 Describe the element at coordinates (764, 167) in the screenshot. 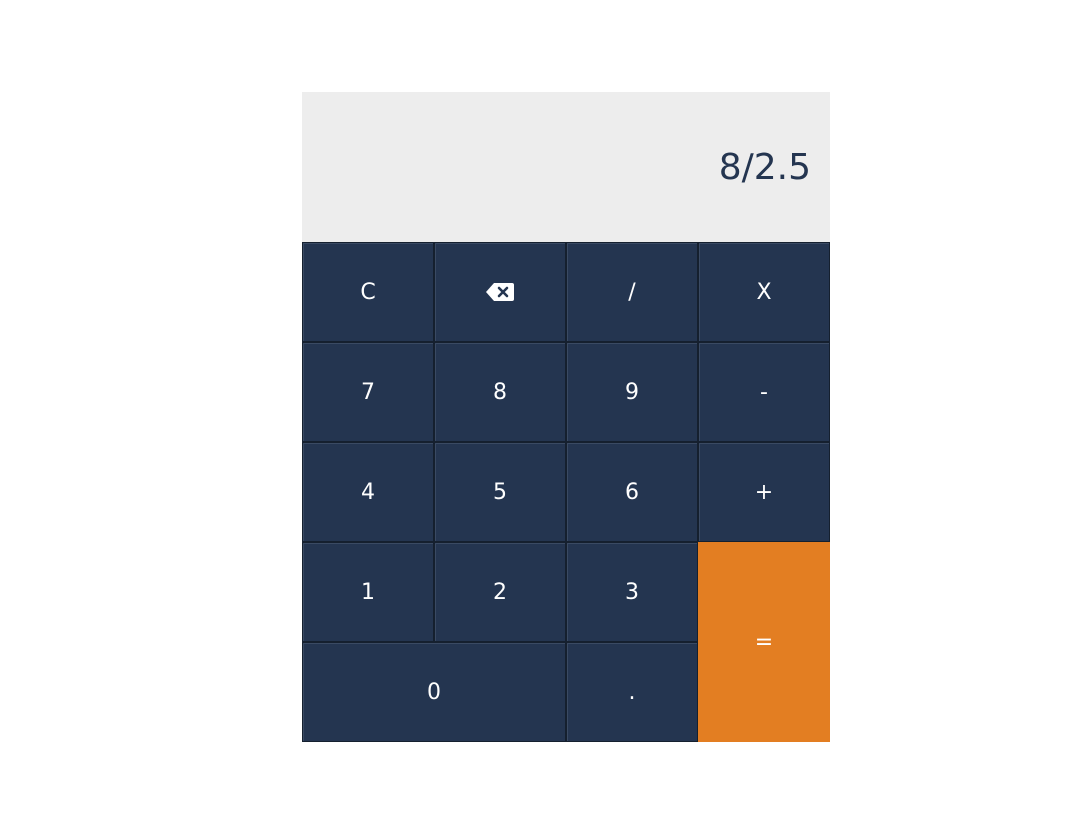

I see `display-value: 8/2.5` at that location.